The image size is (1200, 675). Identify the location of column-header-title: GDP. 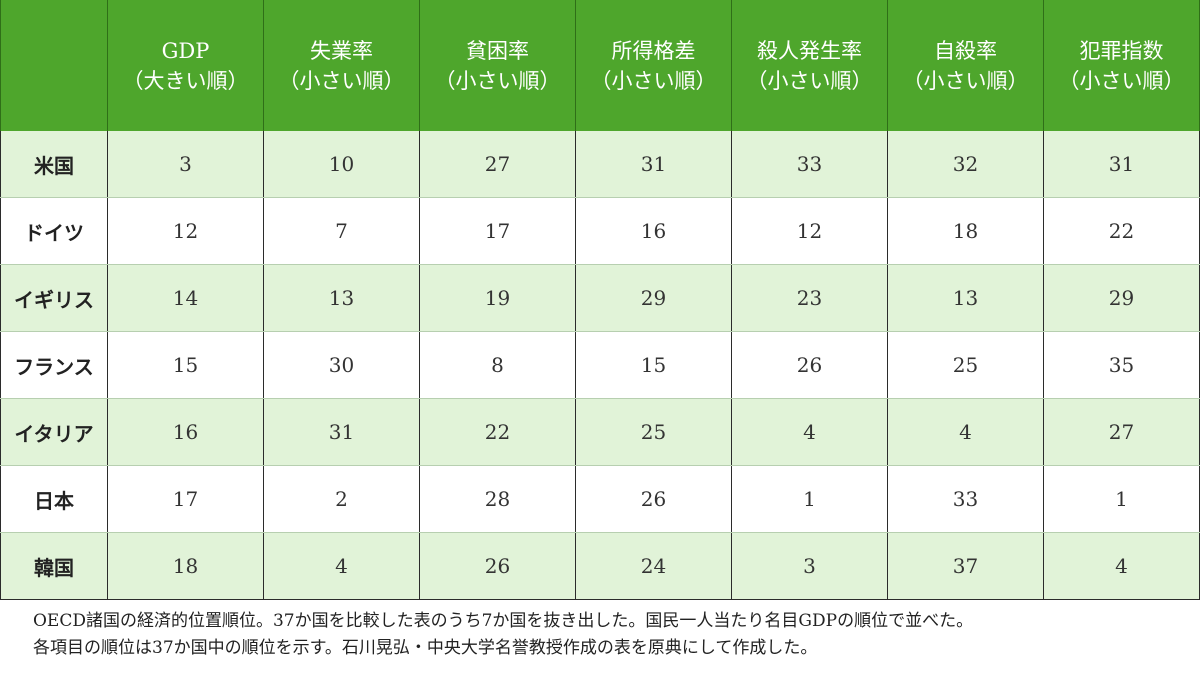
(185, 50).